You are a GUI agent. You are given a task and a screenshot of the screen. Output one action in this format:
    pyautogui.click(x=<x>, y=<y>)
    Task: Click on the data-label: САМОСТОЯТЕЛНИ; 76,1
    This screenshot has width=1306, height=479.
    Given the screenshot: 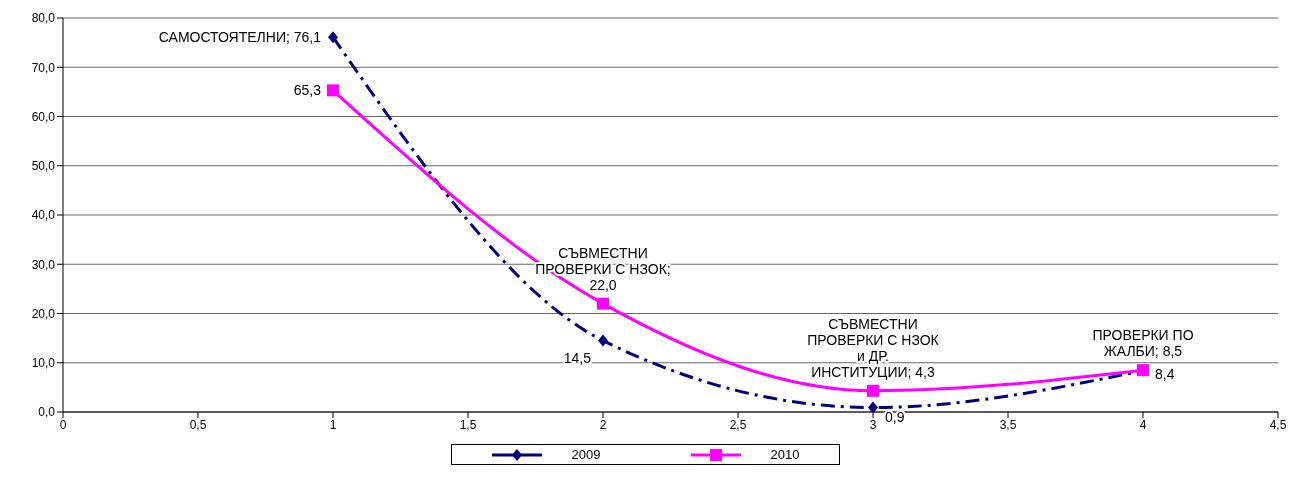 What is the action you would take?
    pyautogui.click(x=240, y=37)
    